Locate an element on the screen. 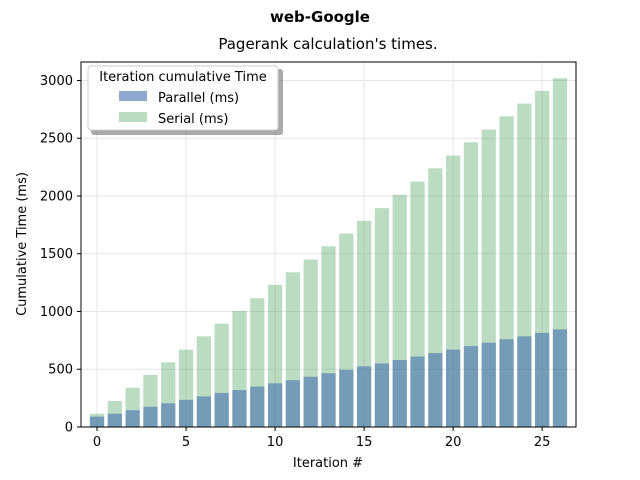 This screenshot has width=640, height=480. legend-swatch-parallel is located at coordinates (133, 96).